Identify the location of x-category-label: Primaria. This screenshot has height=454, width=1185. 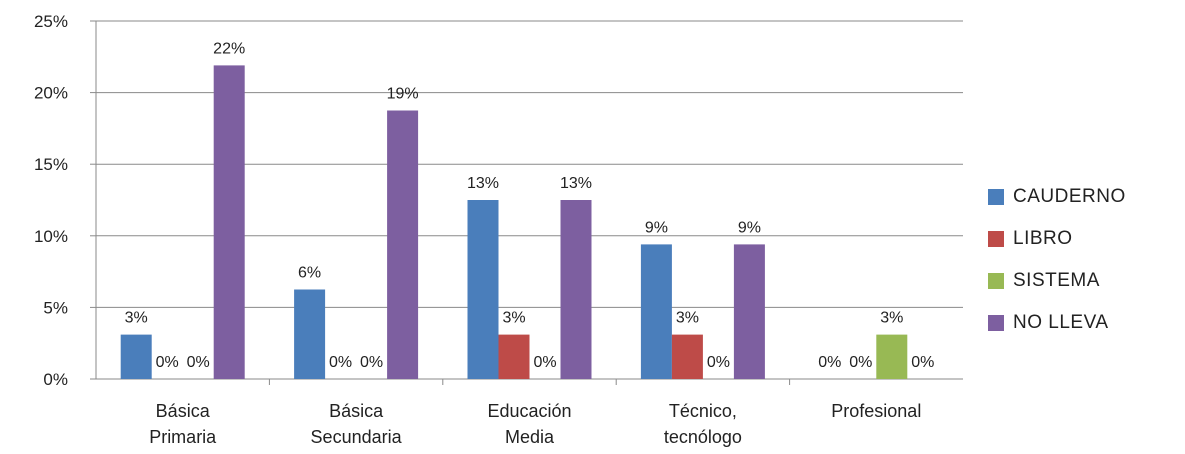
(183, 437).